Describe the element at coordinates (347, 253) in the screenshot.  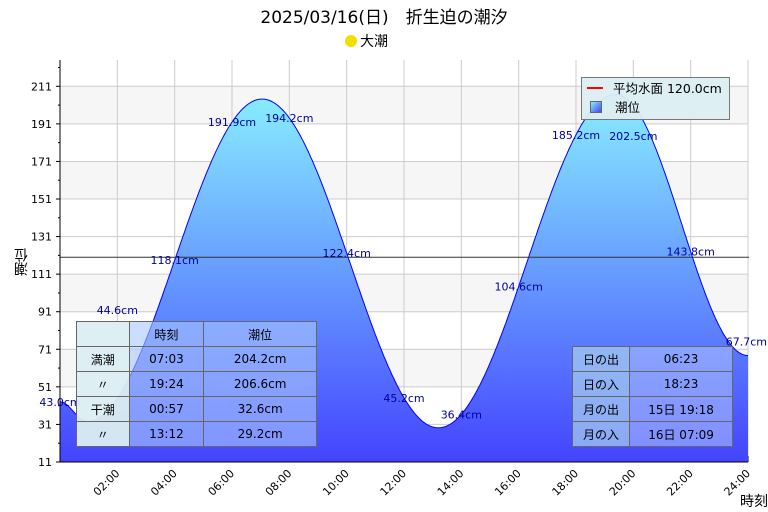
I see `point-label: 122.4cm` at that location.